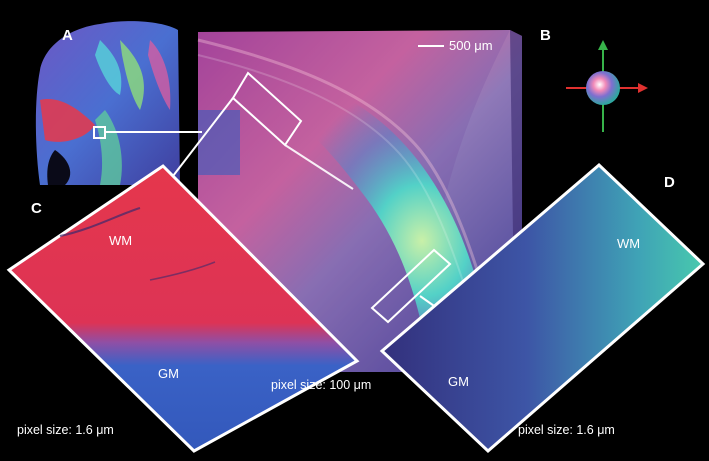 The height and width of the screenshot is (461, 709). What do you see at coordinates (168, 373) in the screenshot?
I see `panel-c-gm-label: GM` at bounding box center [168, 373].